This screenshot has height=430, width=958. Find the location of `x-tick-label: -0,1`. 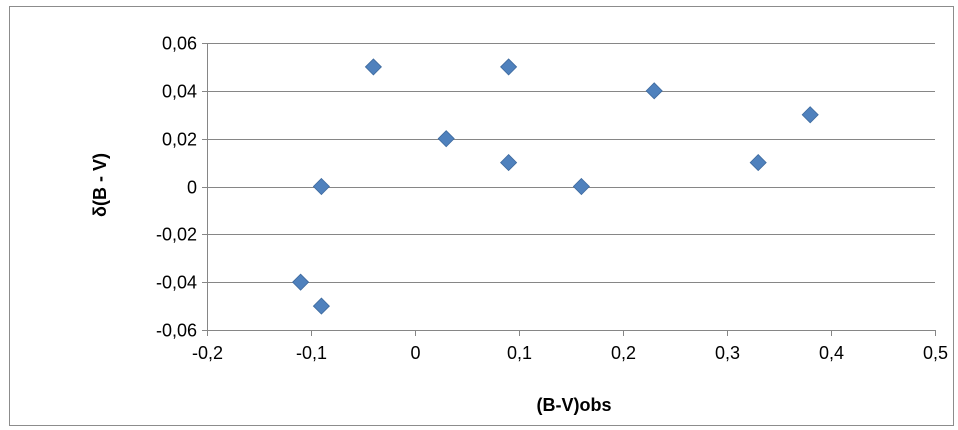

x-tick-label: -0,1 is located at coordinates (311, 353).